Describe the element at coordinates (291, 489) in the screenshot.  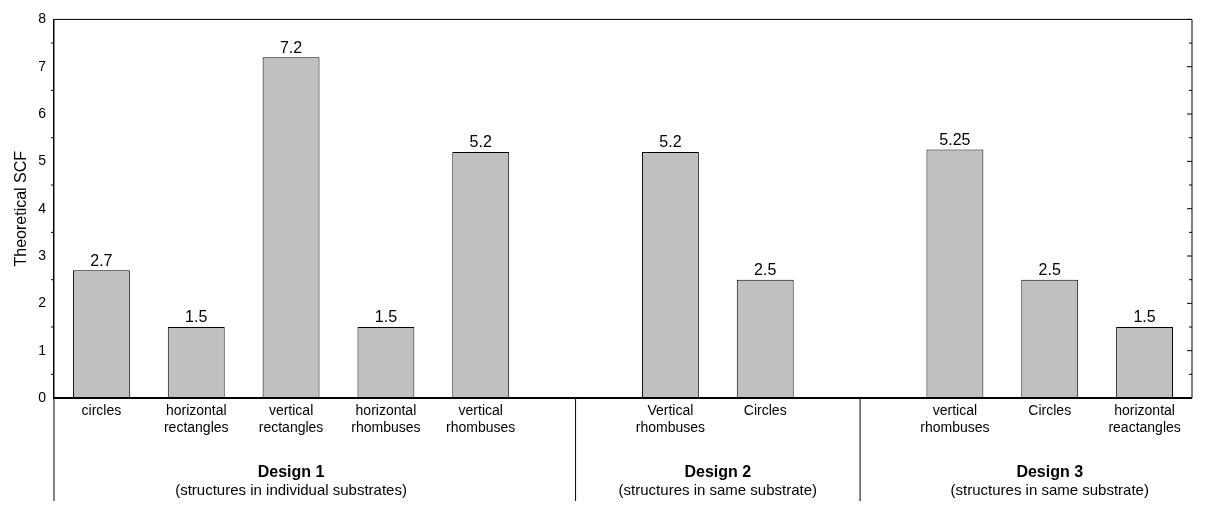
I see `text: (structures in individual substrates)` at that location.